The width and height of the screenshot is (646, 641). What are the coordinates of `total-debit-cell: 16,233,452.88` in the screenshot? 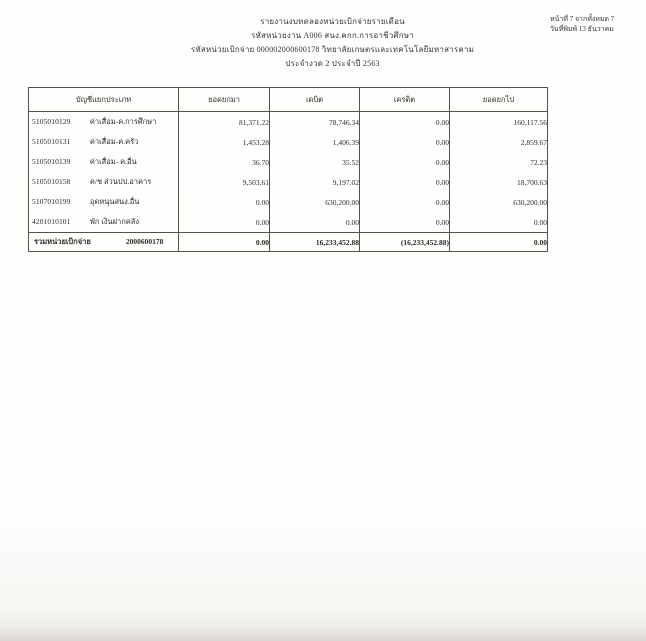 It's located at (314, 242).